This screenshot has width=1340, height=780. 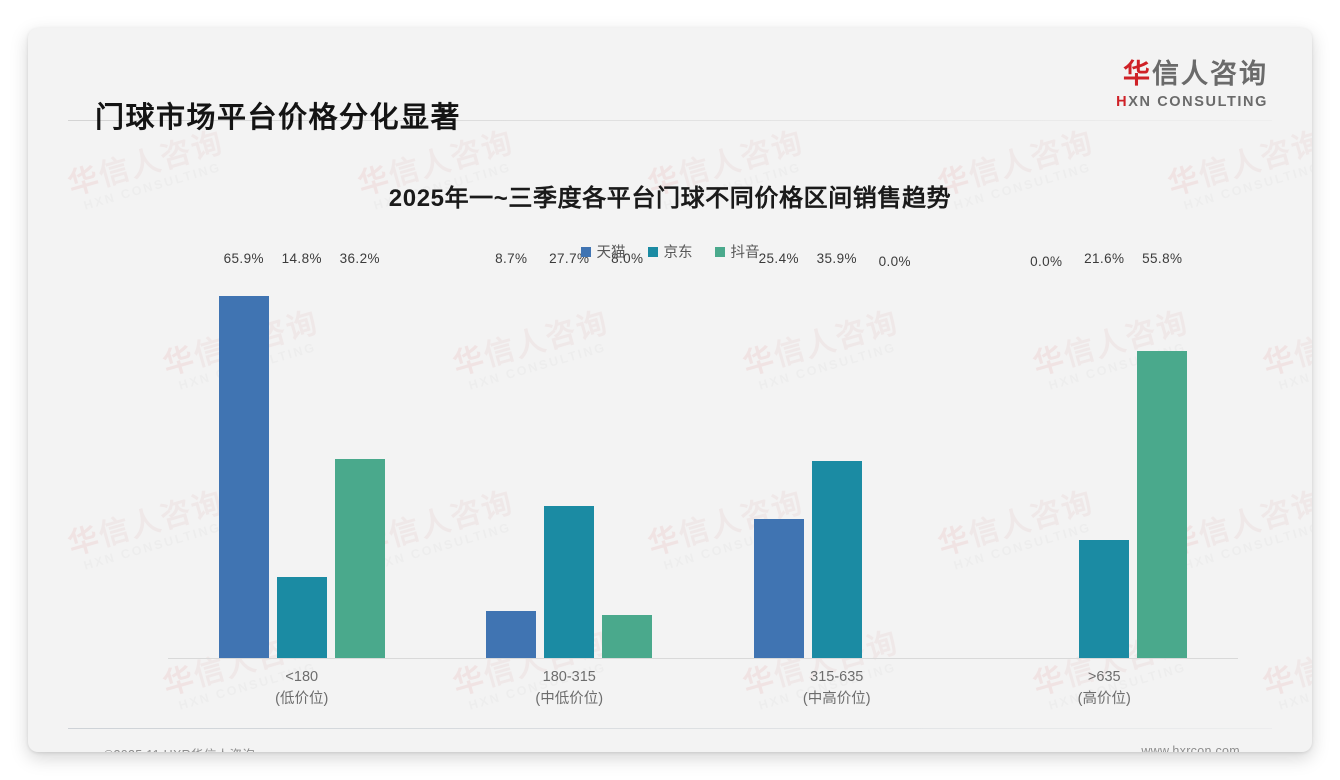 I want to click on bar-column: 21.6%, so click(x=1104, y=455).